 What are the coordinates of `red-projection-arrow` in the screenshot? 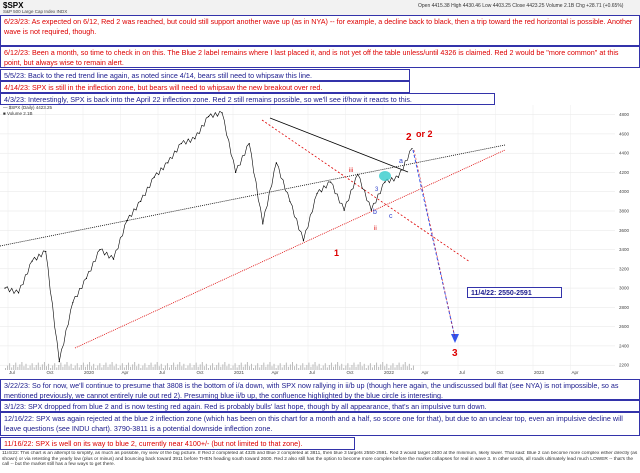 It's located at (434, 244).